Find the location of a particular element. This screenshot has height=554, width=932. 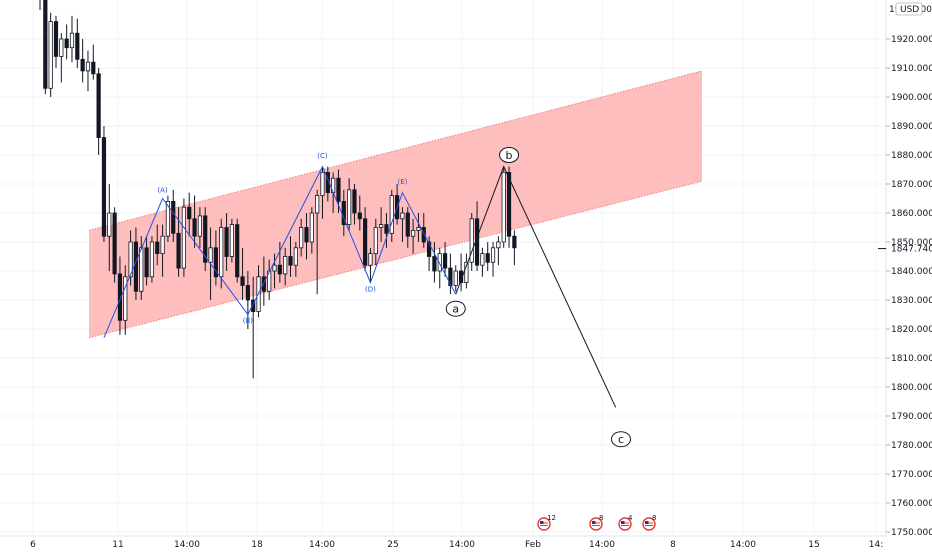

calendar-events: 12 8 4 8 is located at coordinates (596, 522).